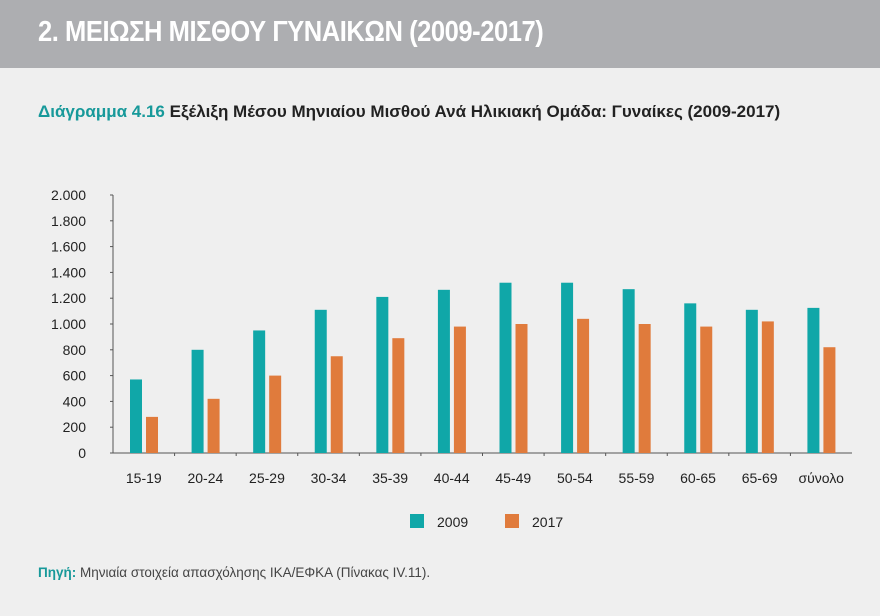 Image resolution: width=880 pixels, height=616 pixels. I want to click on x-tick-label: 45-49, so click(513, 478).